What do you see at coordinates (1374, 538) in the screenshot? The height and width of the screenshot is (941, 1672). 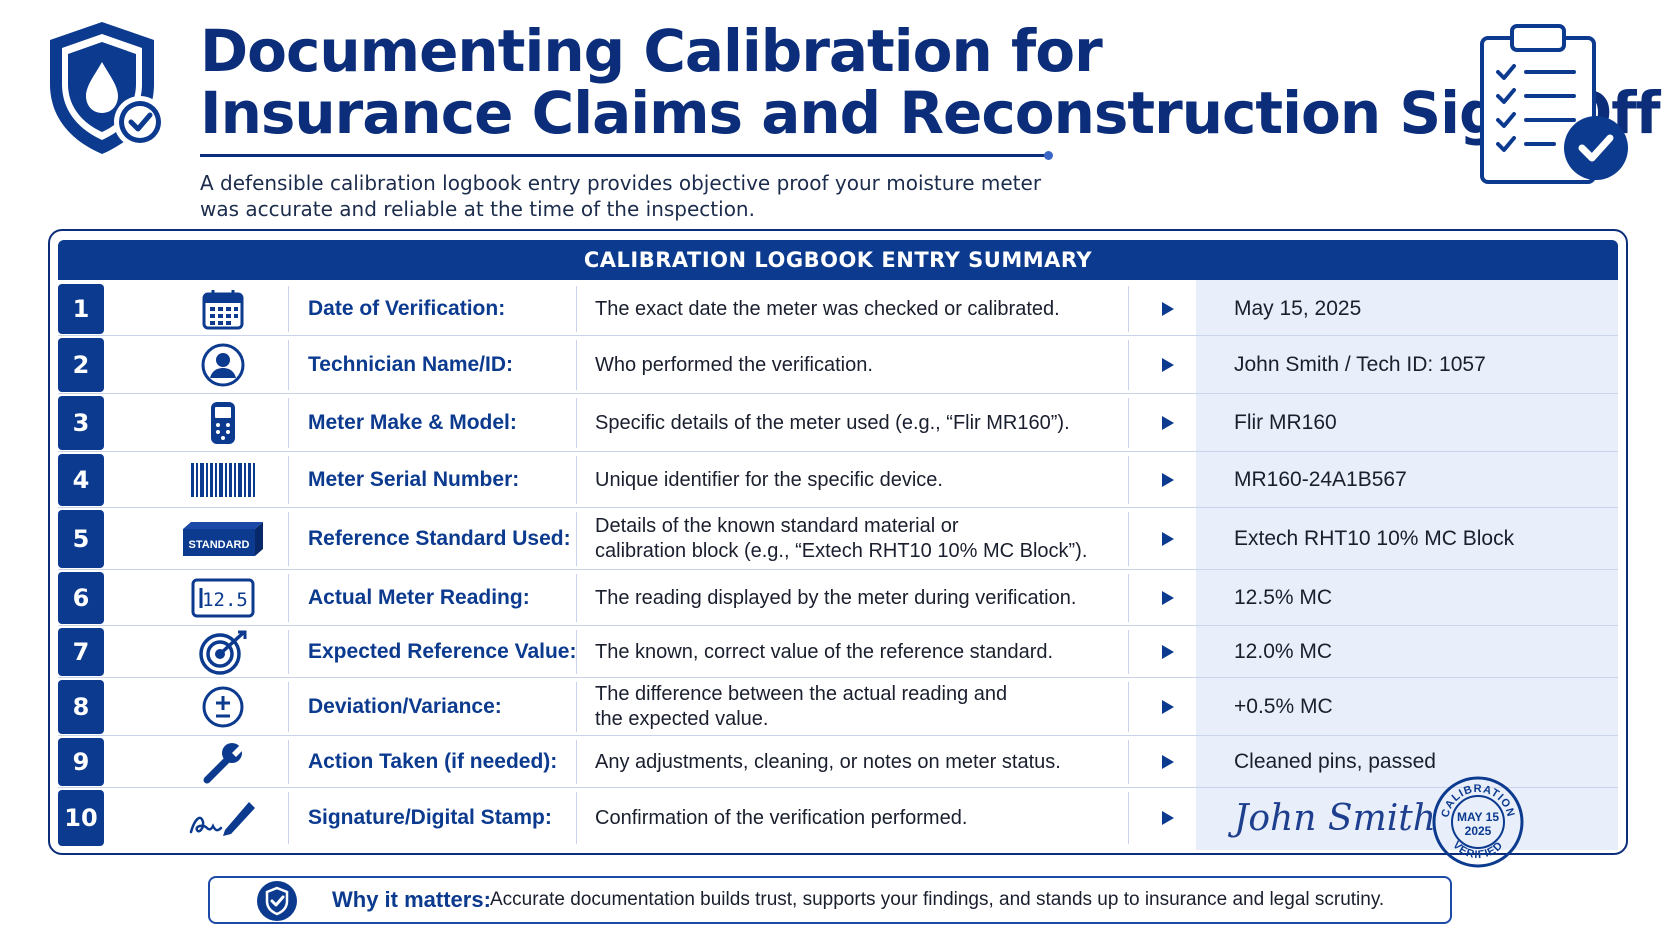 I see `row-value: Extech RHT10 10% MC Block` at bounding box center [1374, 538].